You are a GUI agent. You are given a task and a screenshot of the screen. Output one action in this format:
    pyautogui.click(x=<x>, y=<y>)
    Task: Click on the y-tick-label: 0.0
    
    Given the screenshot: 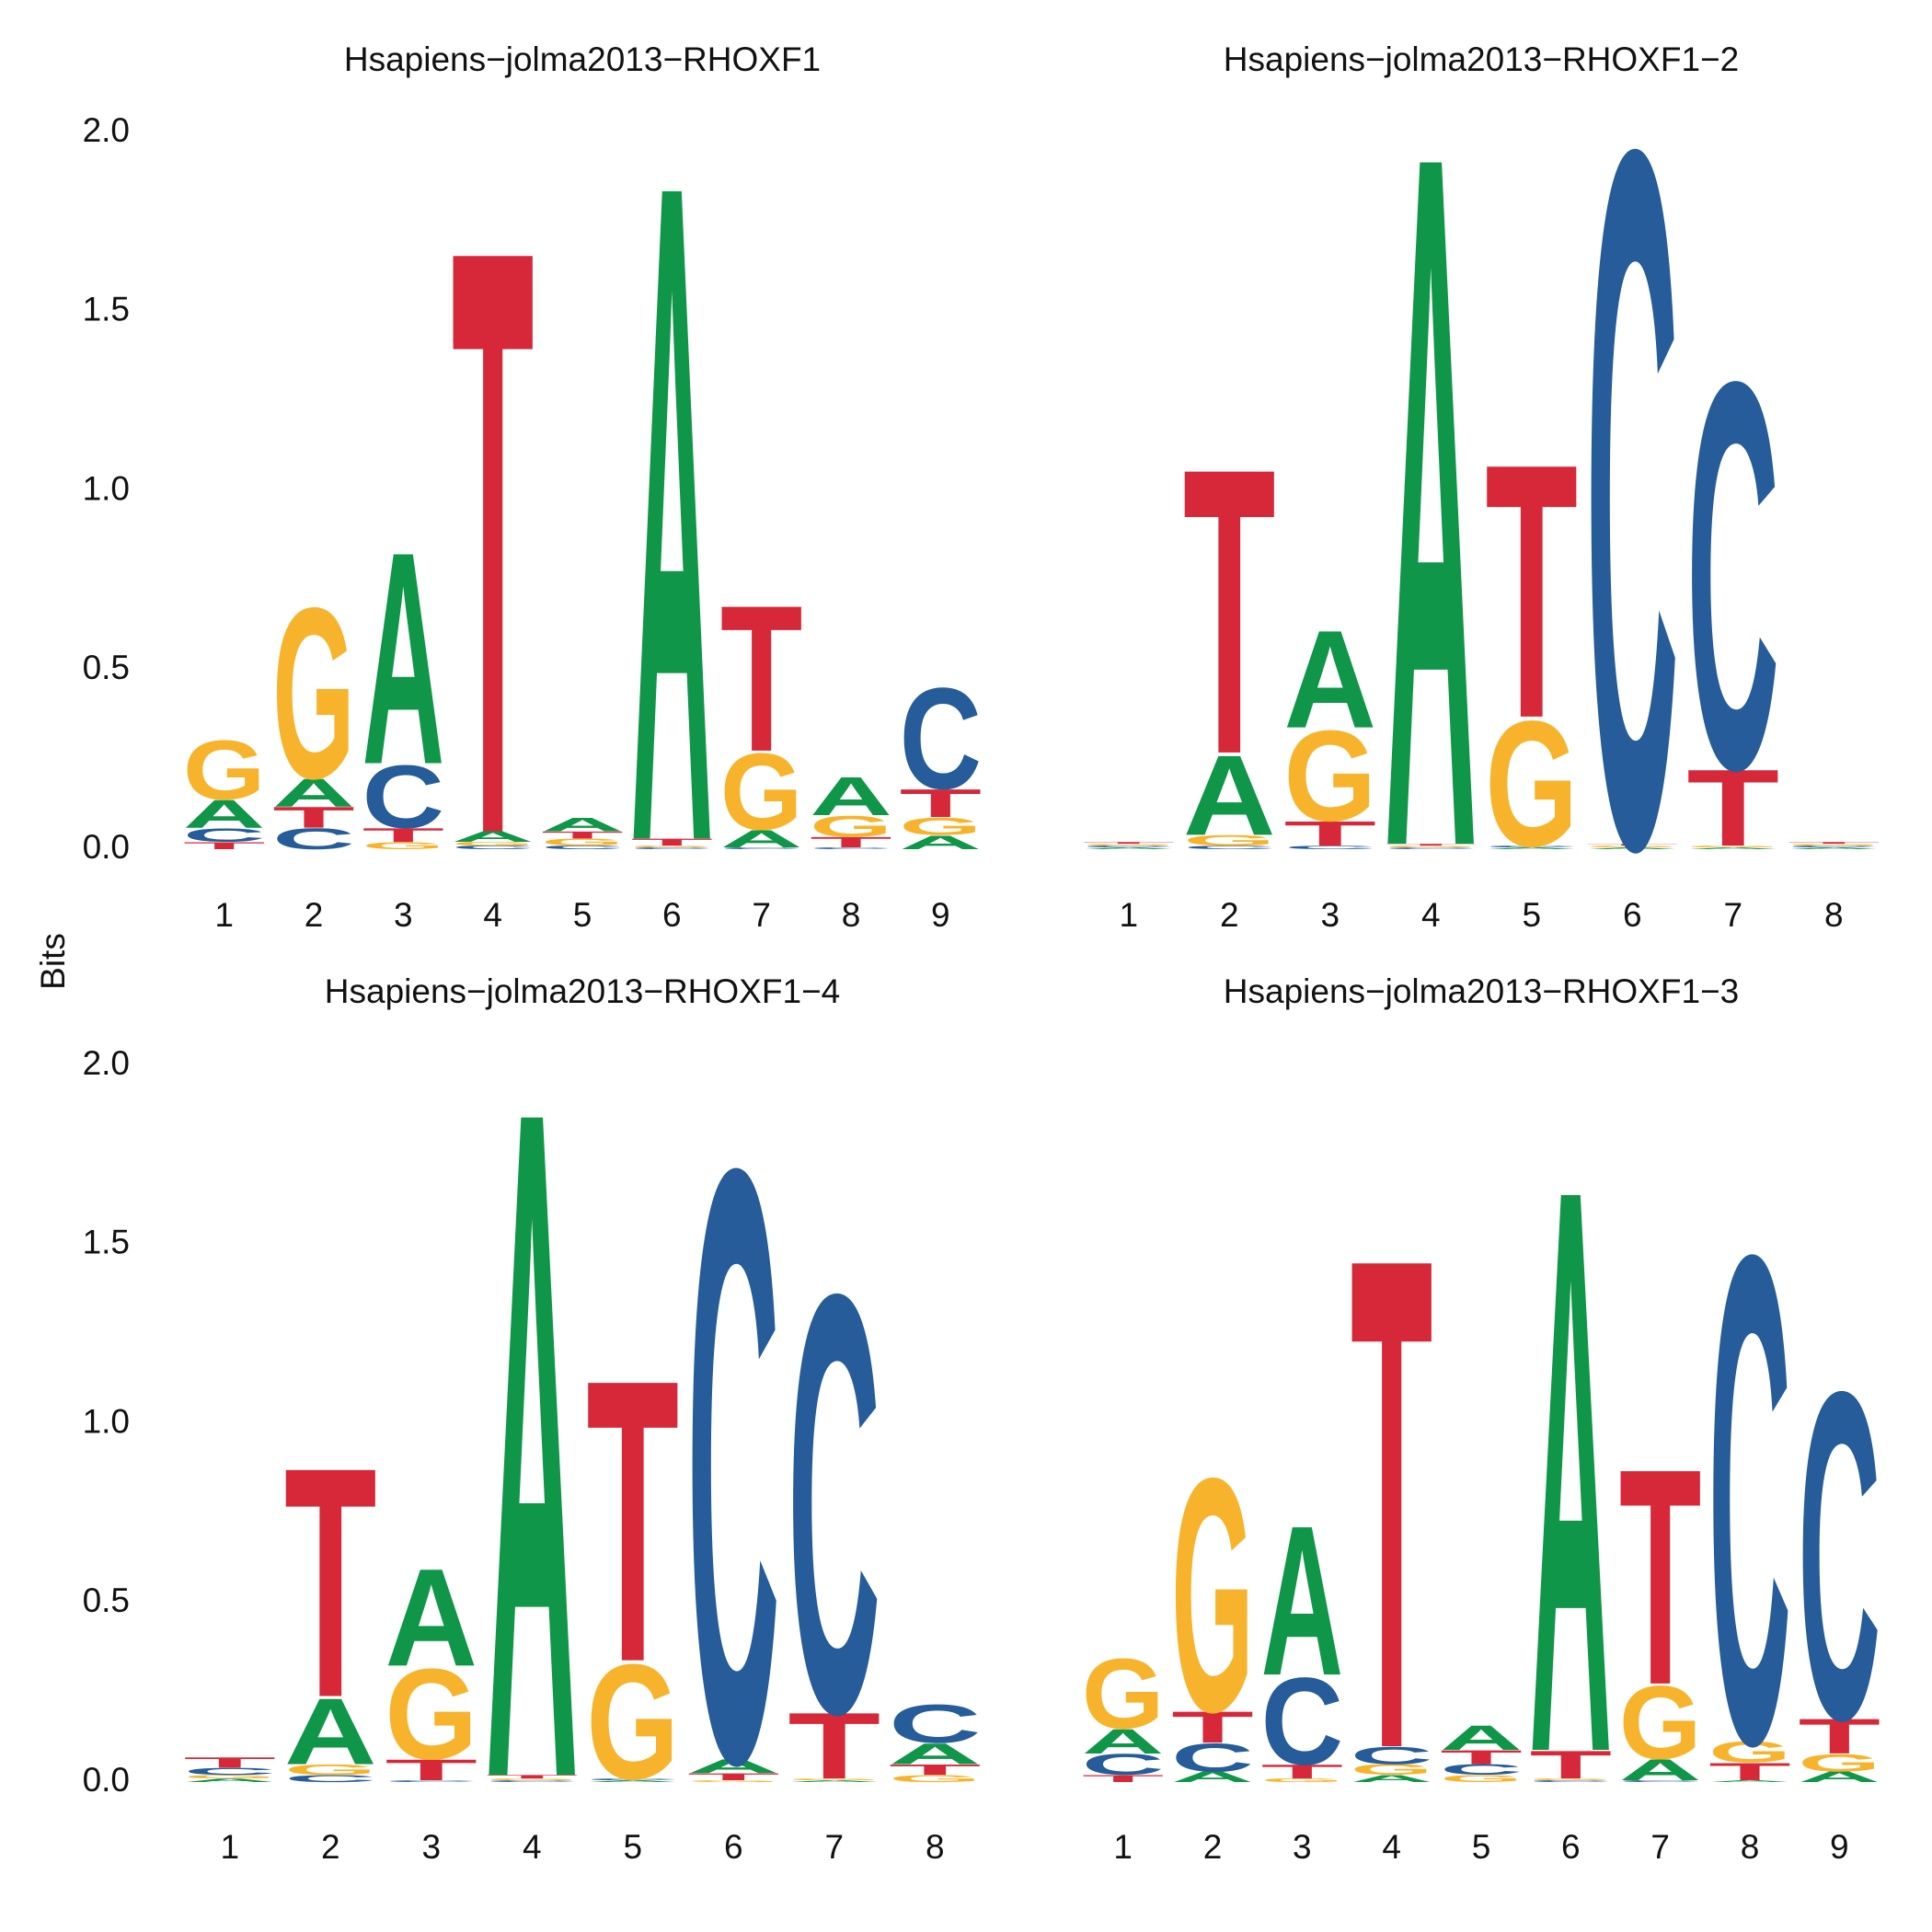 What is the action you would take?
    pyautogui.click(x=106, y=847)
    